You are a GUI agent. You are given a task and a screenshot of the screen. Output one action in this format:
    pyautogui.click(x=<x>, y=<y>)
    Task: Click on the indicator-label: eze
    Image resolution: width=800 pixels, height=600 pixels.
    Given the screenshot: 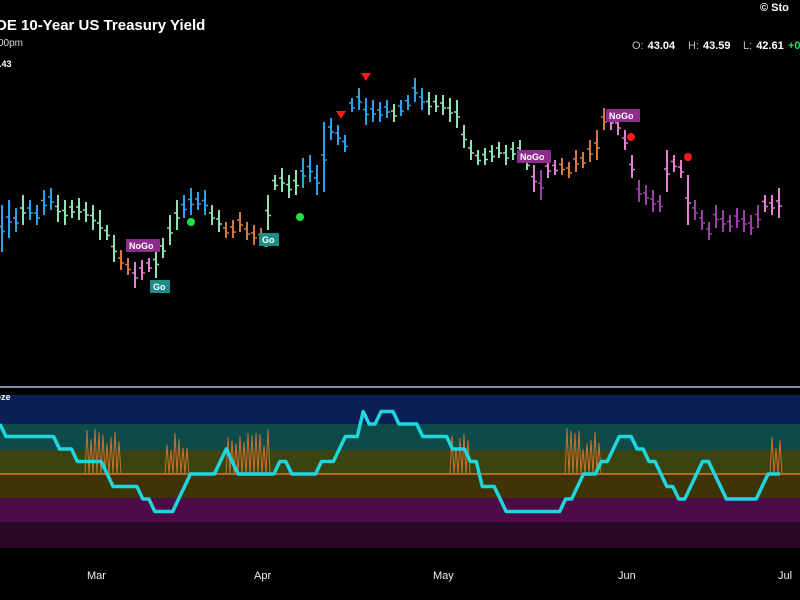 What is the action you would take?
    pyautogui.click(x=5, y=397)
    